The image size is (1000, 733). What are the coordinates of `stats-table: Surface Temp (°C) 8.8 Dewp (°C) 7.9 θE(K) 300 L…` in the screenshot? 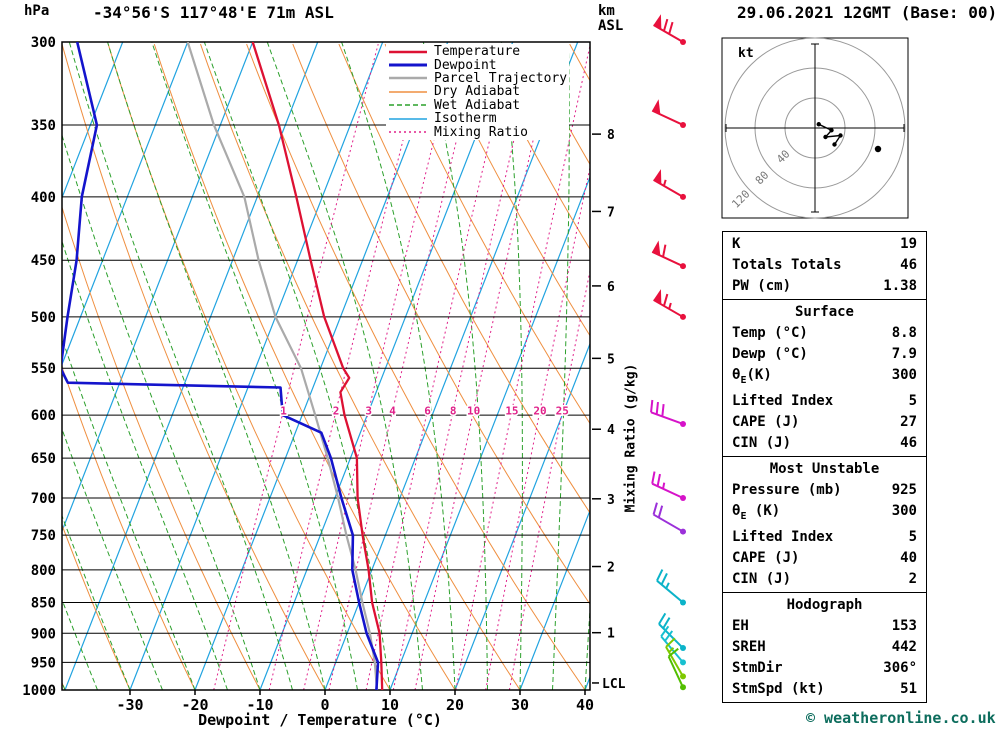 It's located at (824, 378).